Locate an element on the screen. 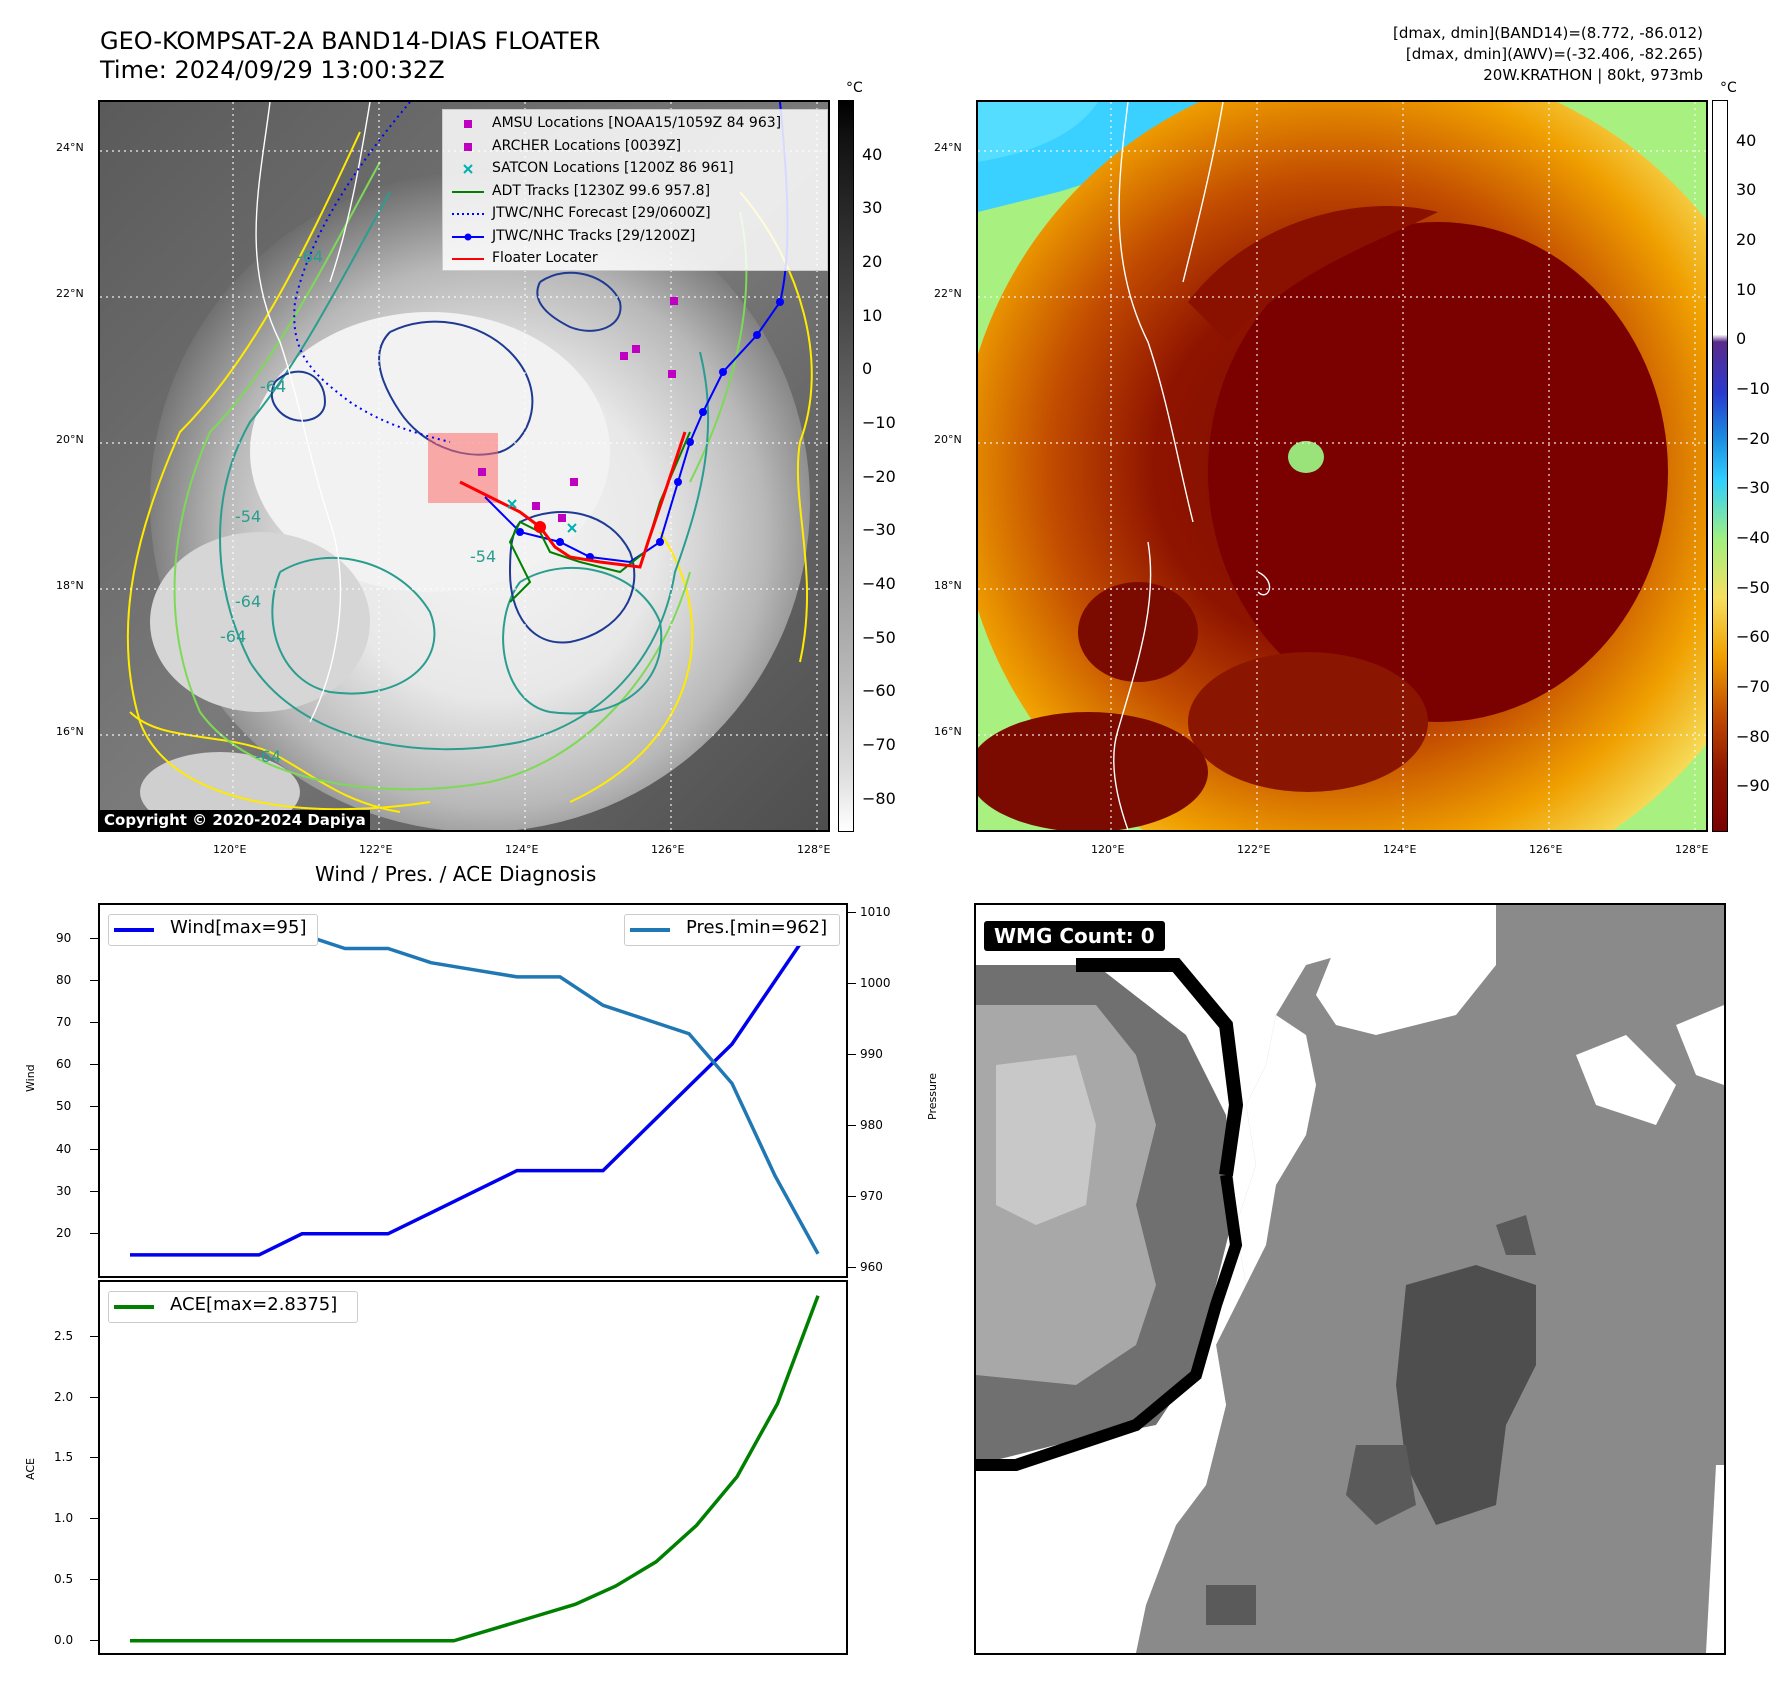  legend-label: JTWC/NHC Tracks [29/1200Z] is located at coordinates (594, 235).